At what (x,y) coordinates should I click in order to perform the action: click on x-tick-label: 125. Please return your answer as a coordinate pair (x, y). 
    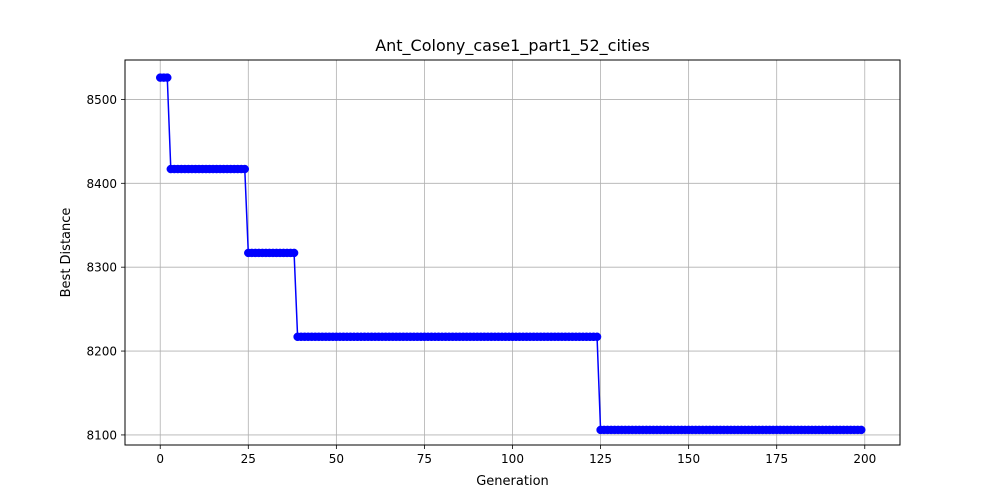
    Looking at the image, I should click on (600, 459).